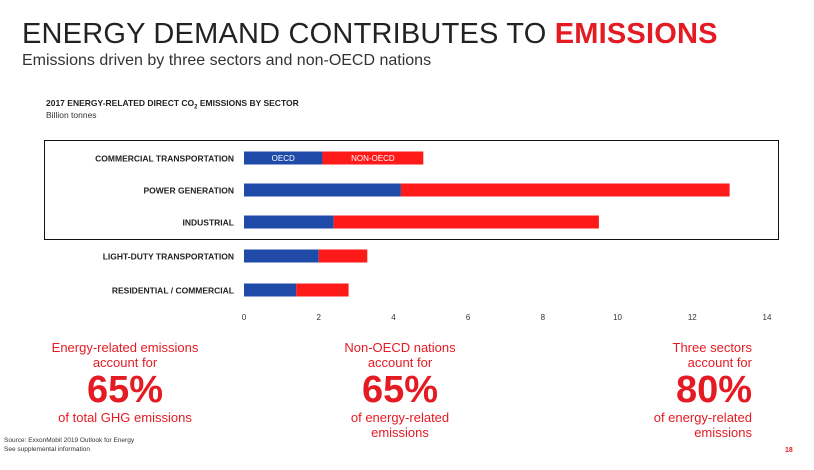  I want to click on x-tick-label: 2, so click(318, 317).